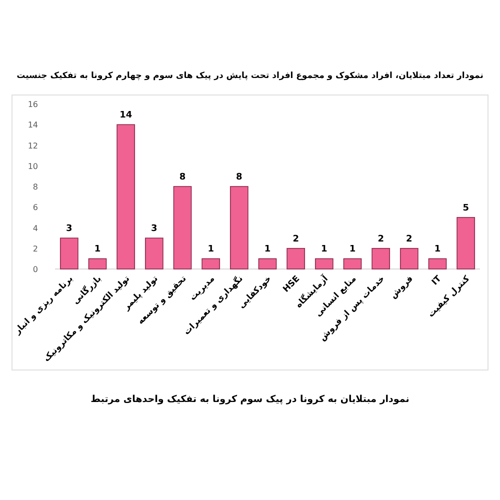  Describe the element at coordinates (465, 208) in the screenshot. I see `data-label: 5` at that location.